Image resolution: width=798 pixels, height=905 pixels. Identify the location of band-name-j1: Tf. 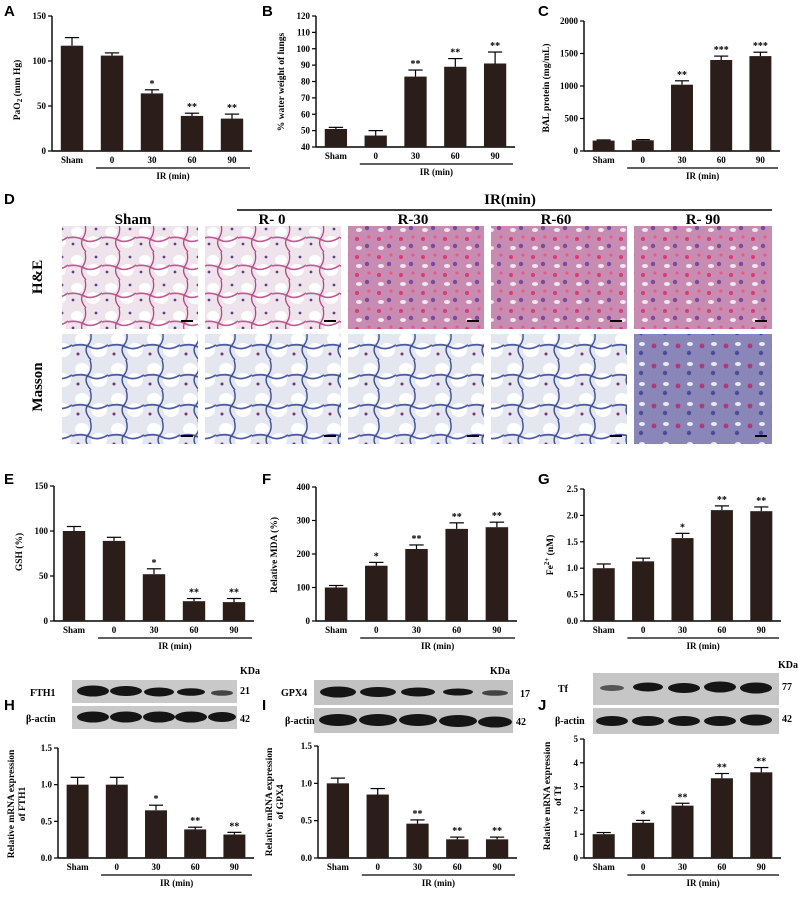
(563, 689).